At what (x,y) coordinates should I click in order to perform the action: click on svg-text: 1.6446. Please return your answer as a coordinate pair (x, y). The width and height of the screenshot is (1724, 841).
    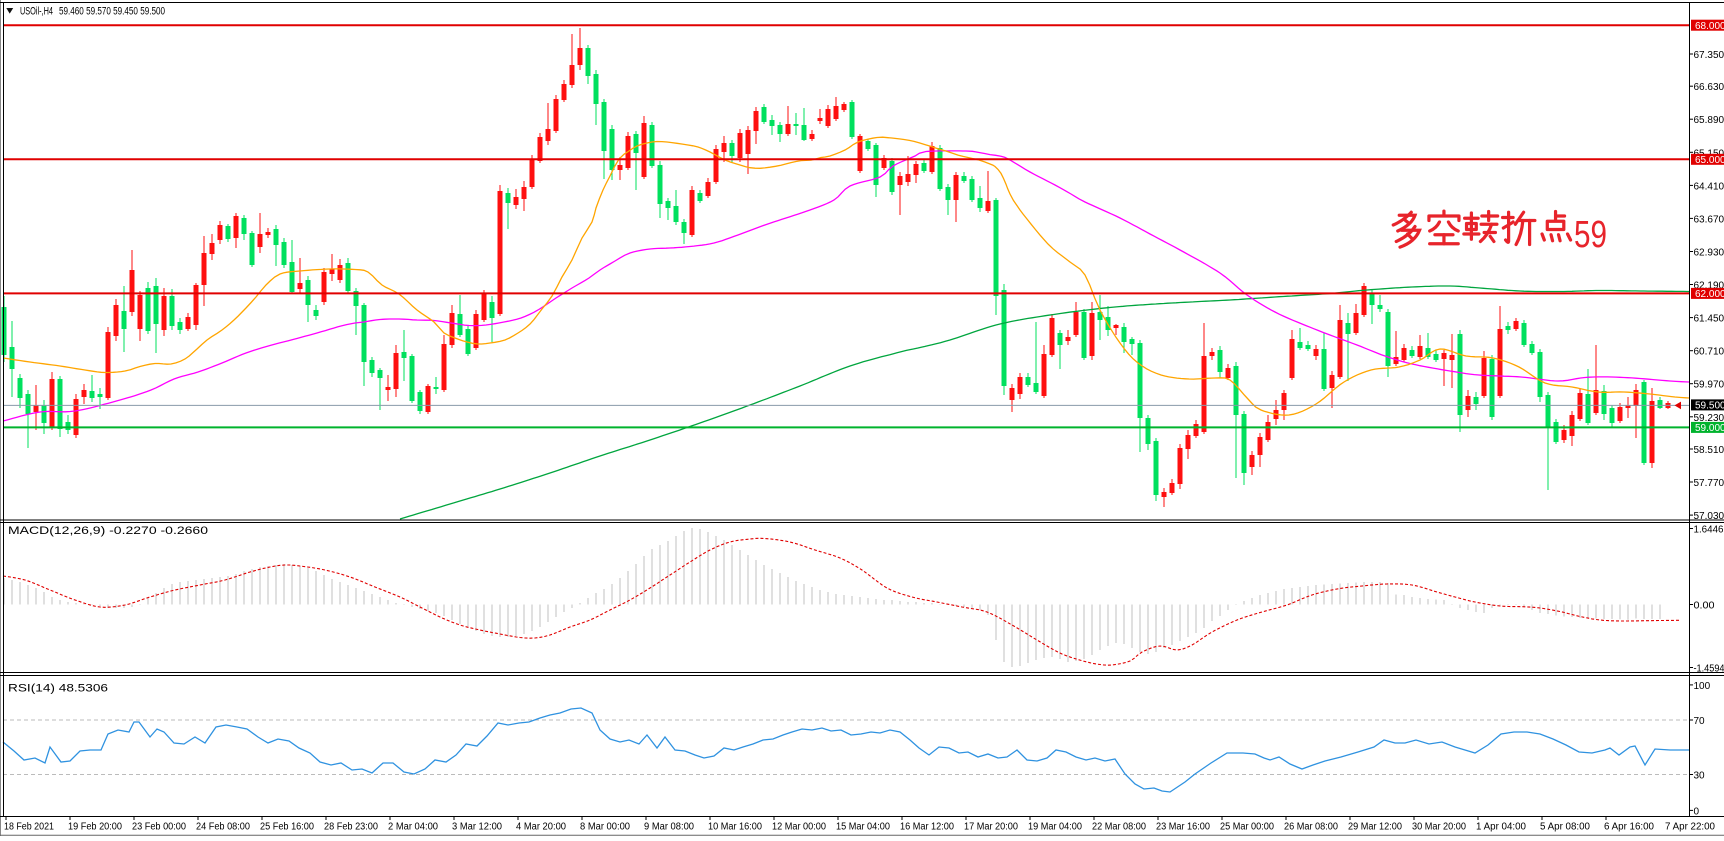
    Looking at the image, I should click on (1709, 530).